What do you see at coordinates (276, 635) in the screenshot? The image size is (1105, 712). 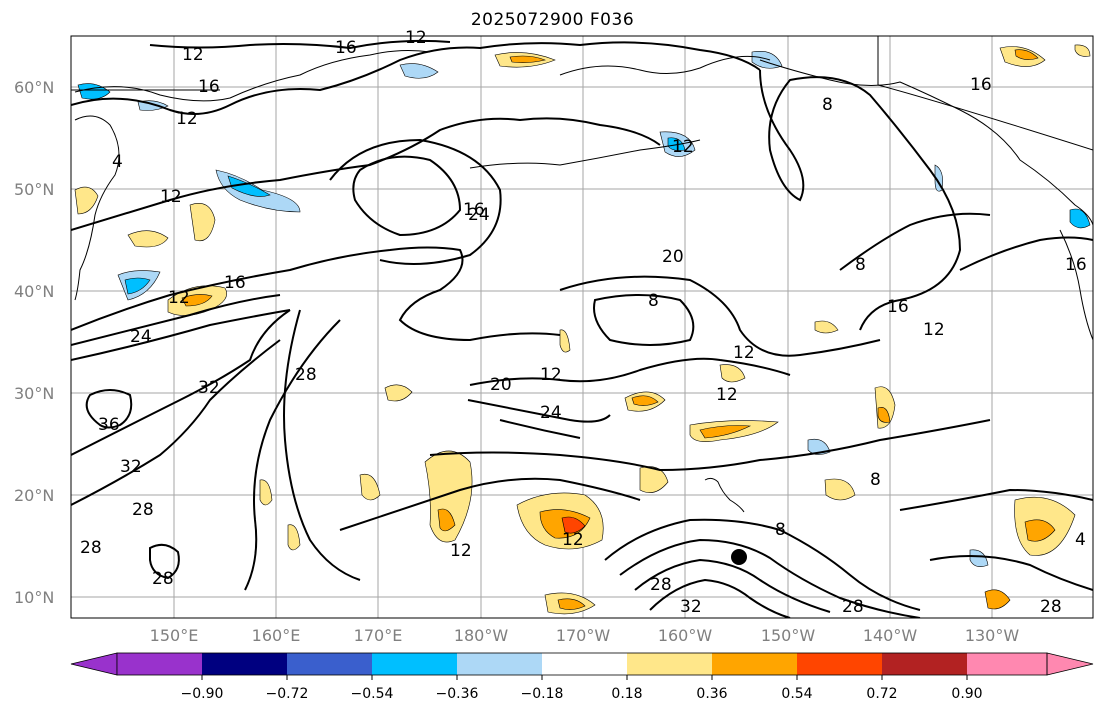 I see `lon-label: 160°E` at bounding box center [276, 635].